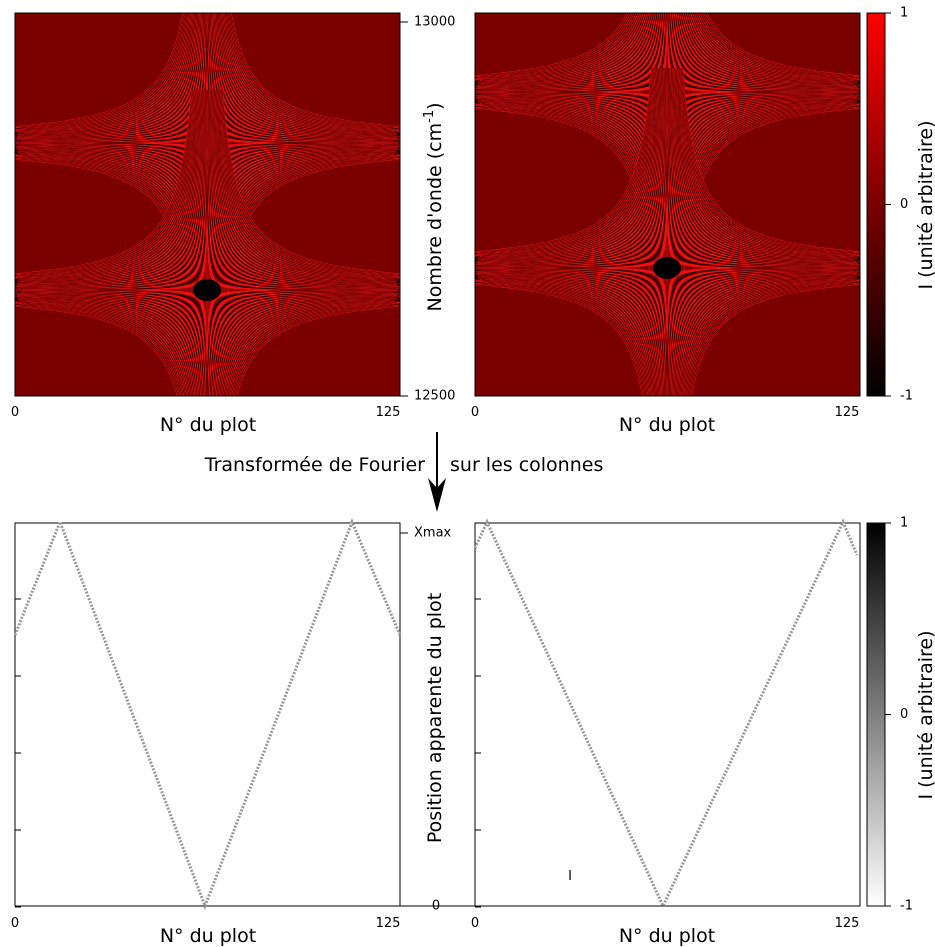  I want to click on transform-text: sur les colonnes, so click(526, 465).